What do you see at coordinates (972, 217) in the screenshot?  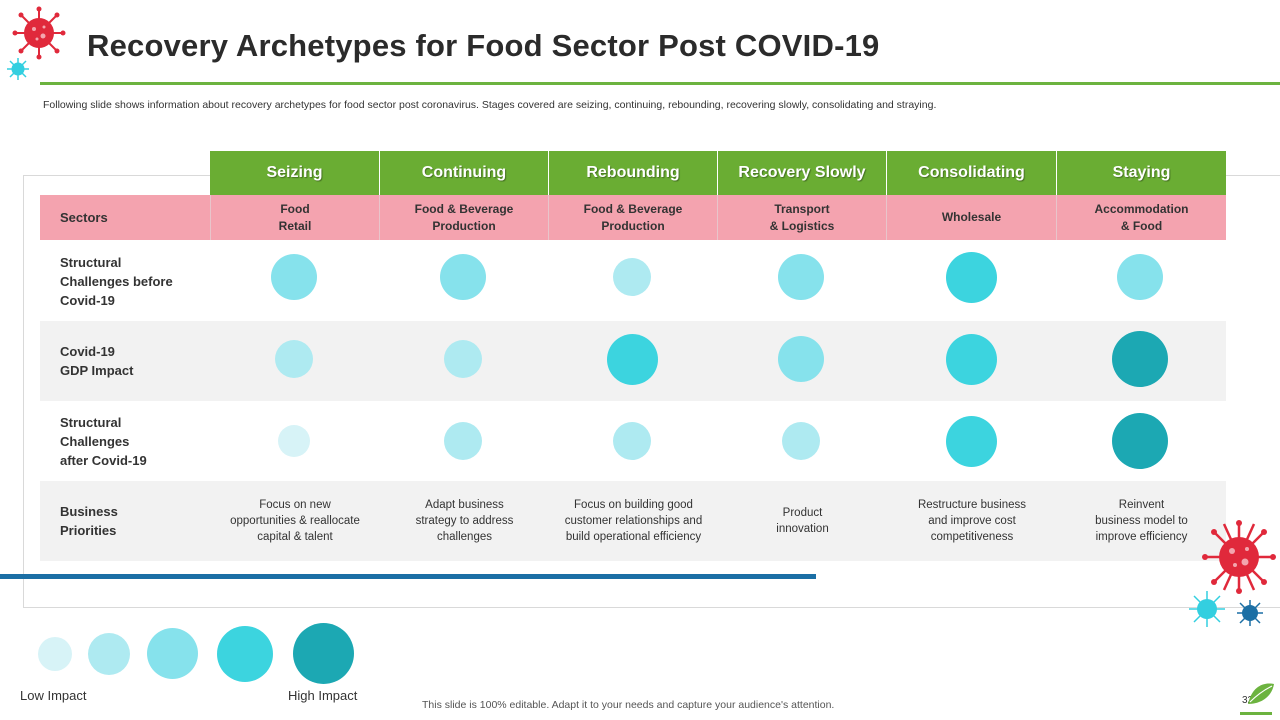 I see `sector-consolidating: Wholesale` at bounding box center [972, 217].